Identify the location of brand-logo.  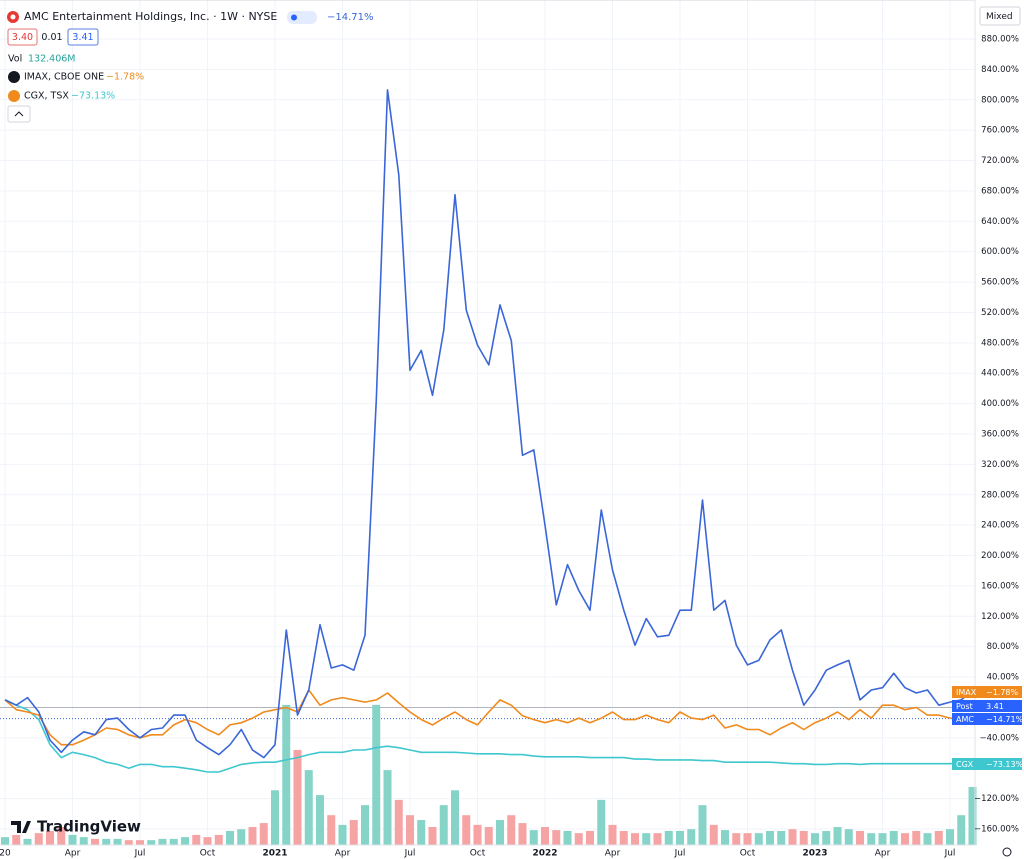
(21, 827).